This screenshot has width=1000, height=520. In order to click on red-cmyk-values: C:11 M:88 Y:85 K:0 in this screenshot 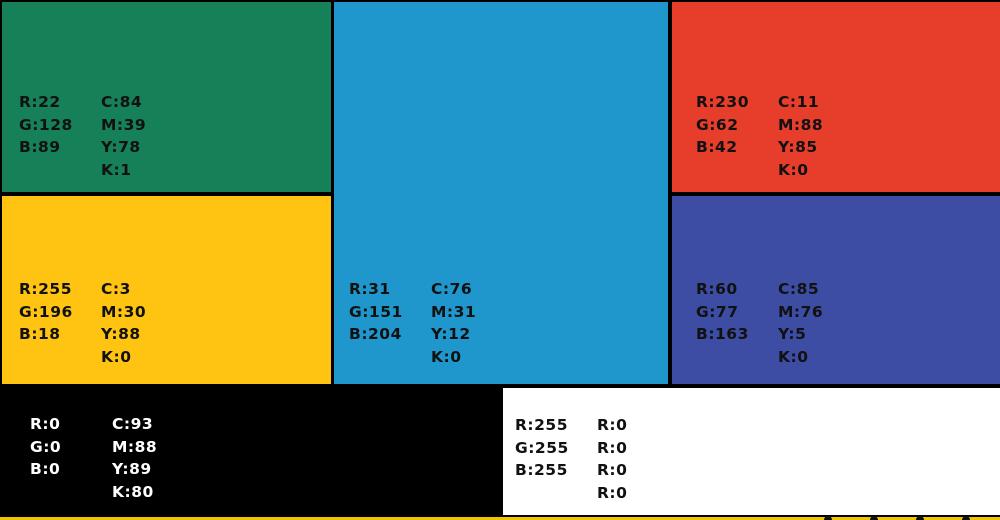, I will do `click(808, 136)`.